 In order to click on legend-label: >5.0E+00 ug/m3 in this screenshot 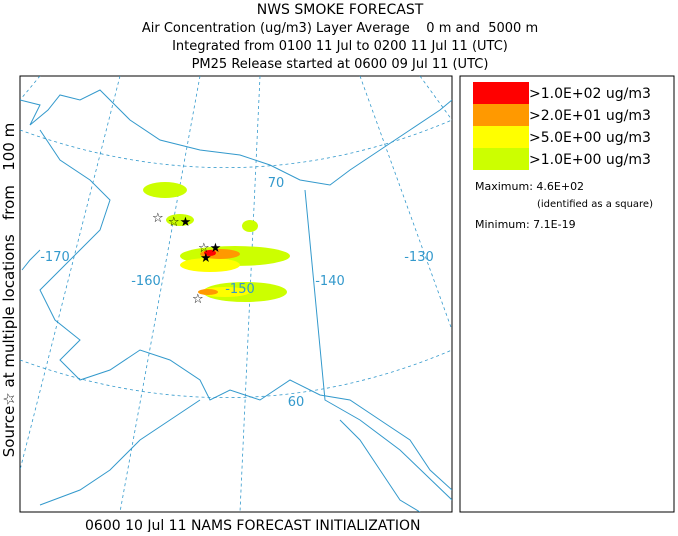, I will do `click(590, 138)`.